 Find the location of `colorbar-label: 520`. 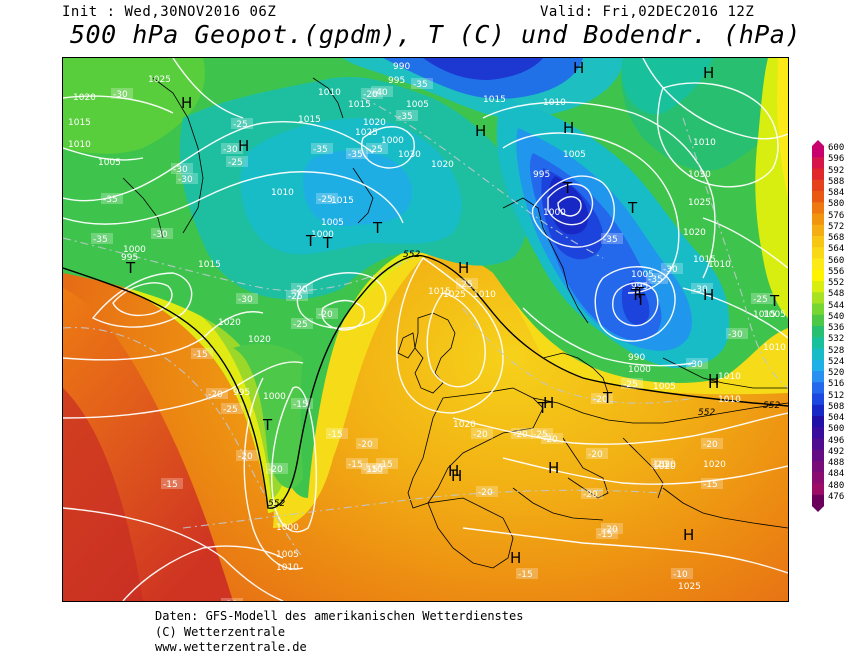

colorbar-label: 520 is located at coordinates (836, 373).